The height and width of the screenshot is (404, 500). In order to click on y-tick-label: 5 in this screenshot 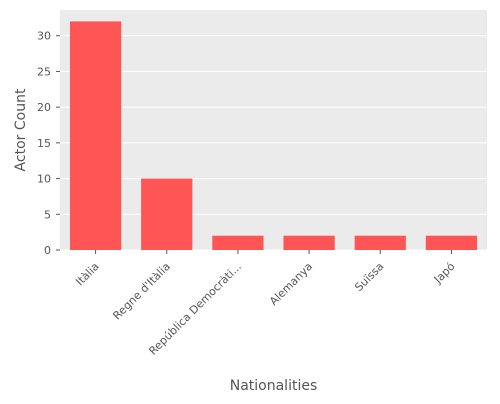, I will do `click(47, 214)`.